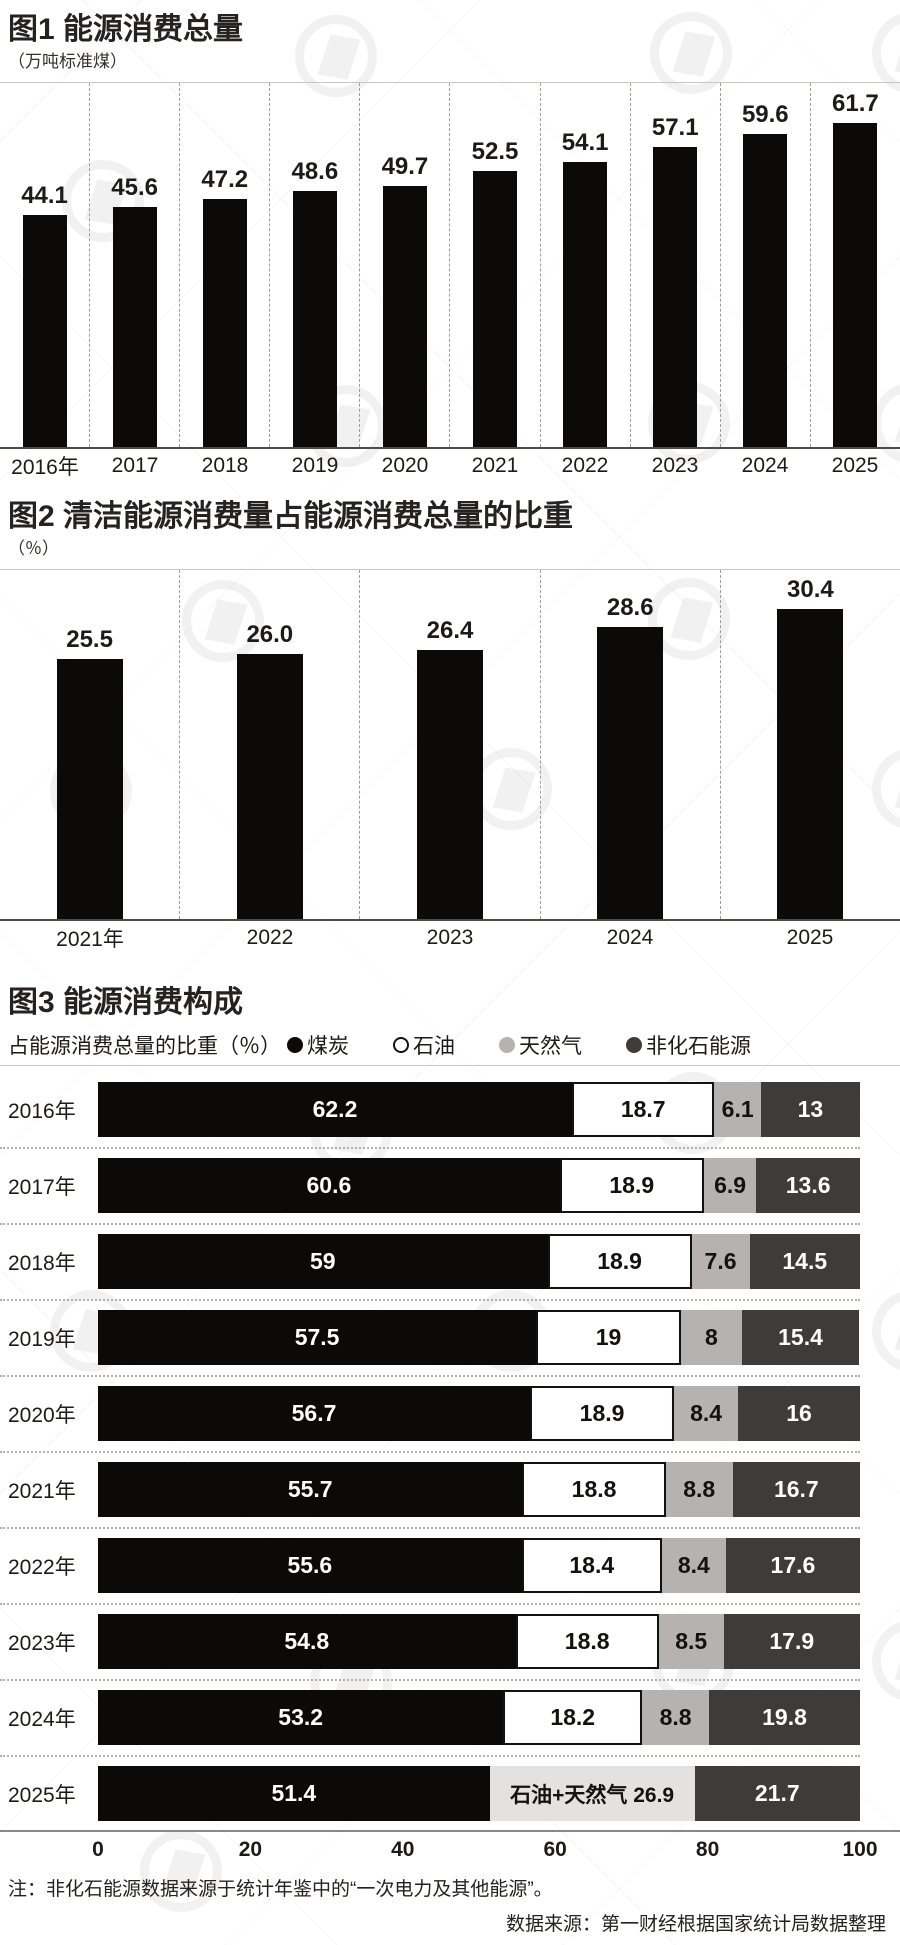  What do you see at coordinates (800, 1337) in the screenshot?
I see `segment-nonfossil: 15.4` at bounding box center [800, 1337].